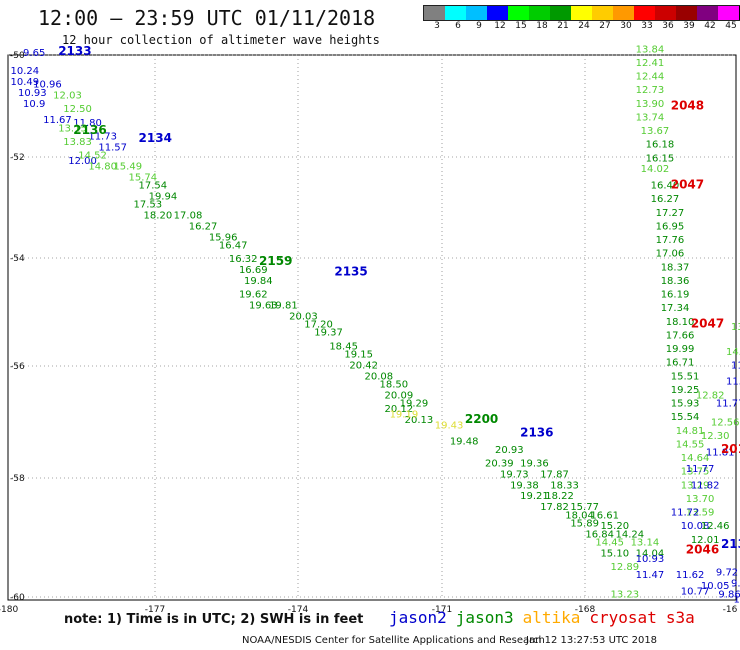 This screenshot has width=740, height=650. What do you see at coordinates (614, 553) in the screenshot?
I see `wave-height-value: 15.10` at bounding box center [614, 553].